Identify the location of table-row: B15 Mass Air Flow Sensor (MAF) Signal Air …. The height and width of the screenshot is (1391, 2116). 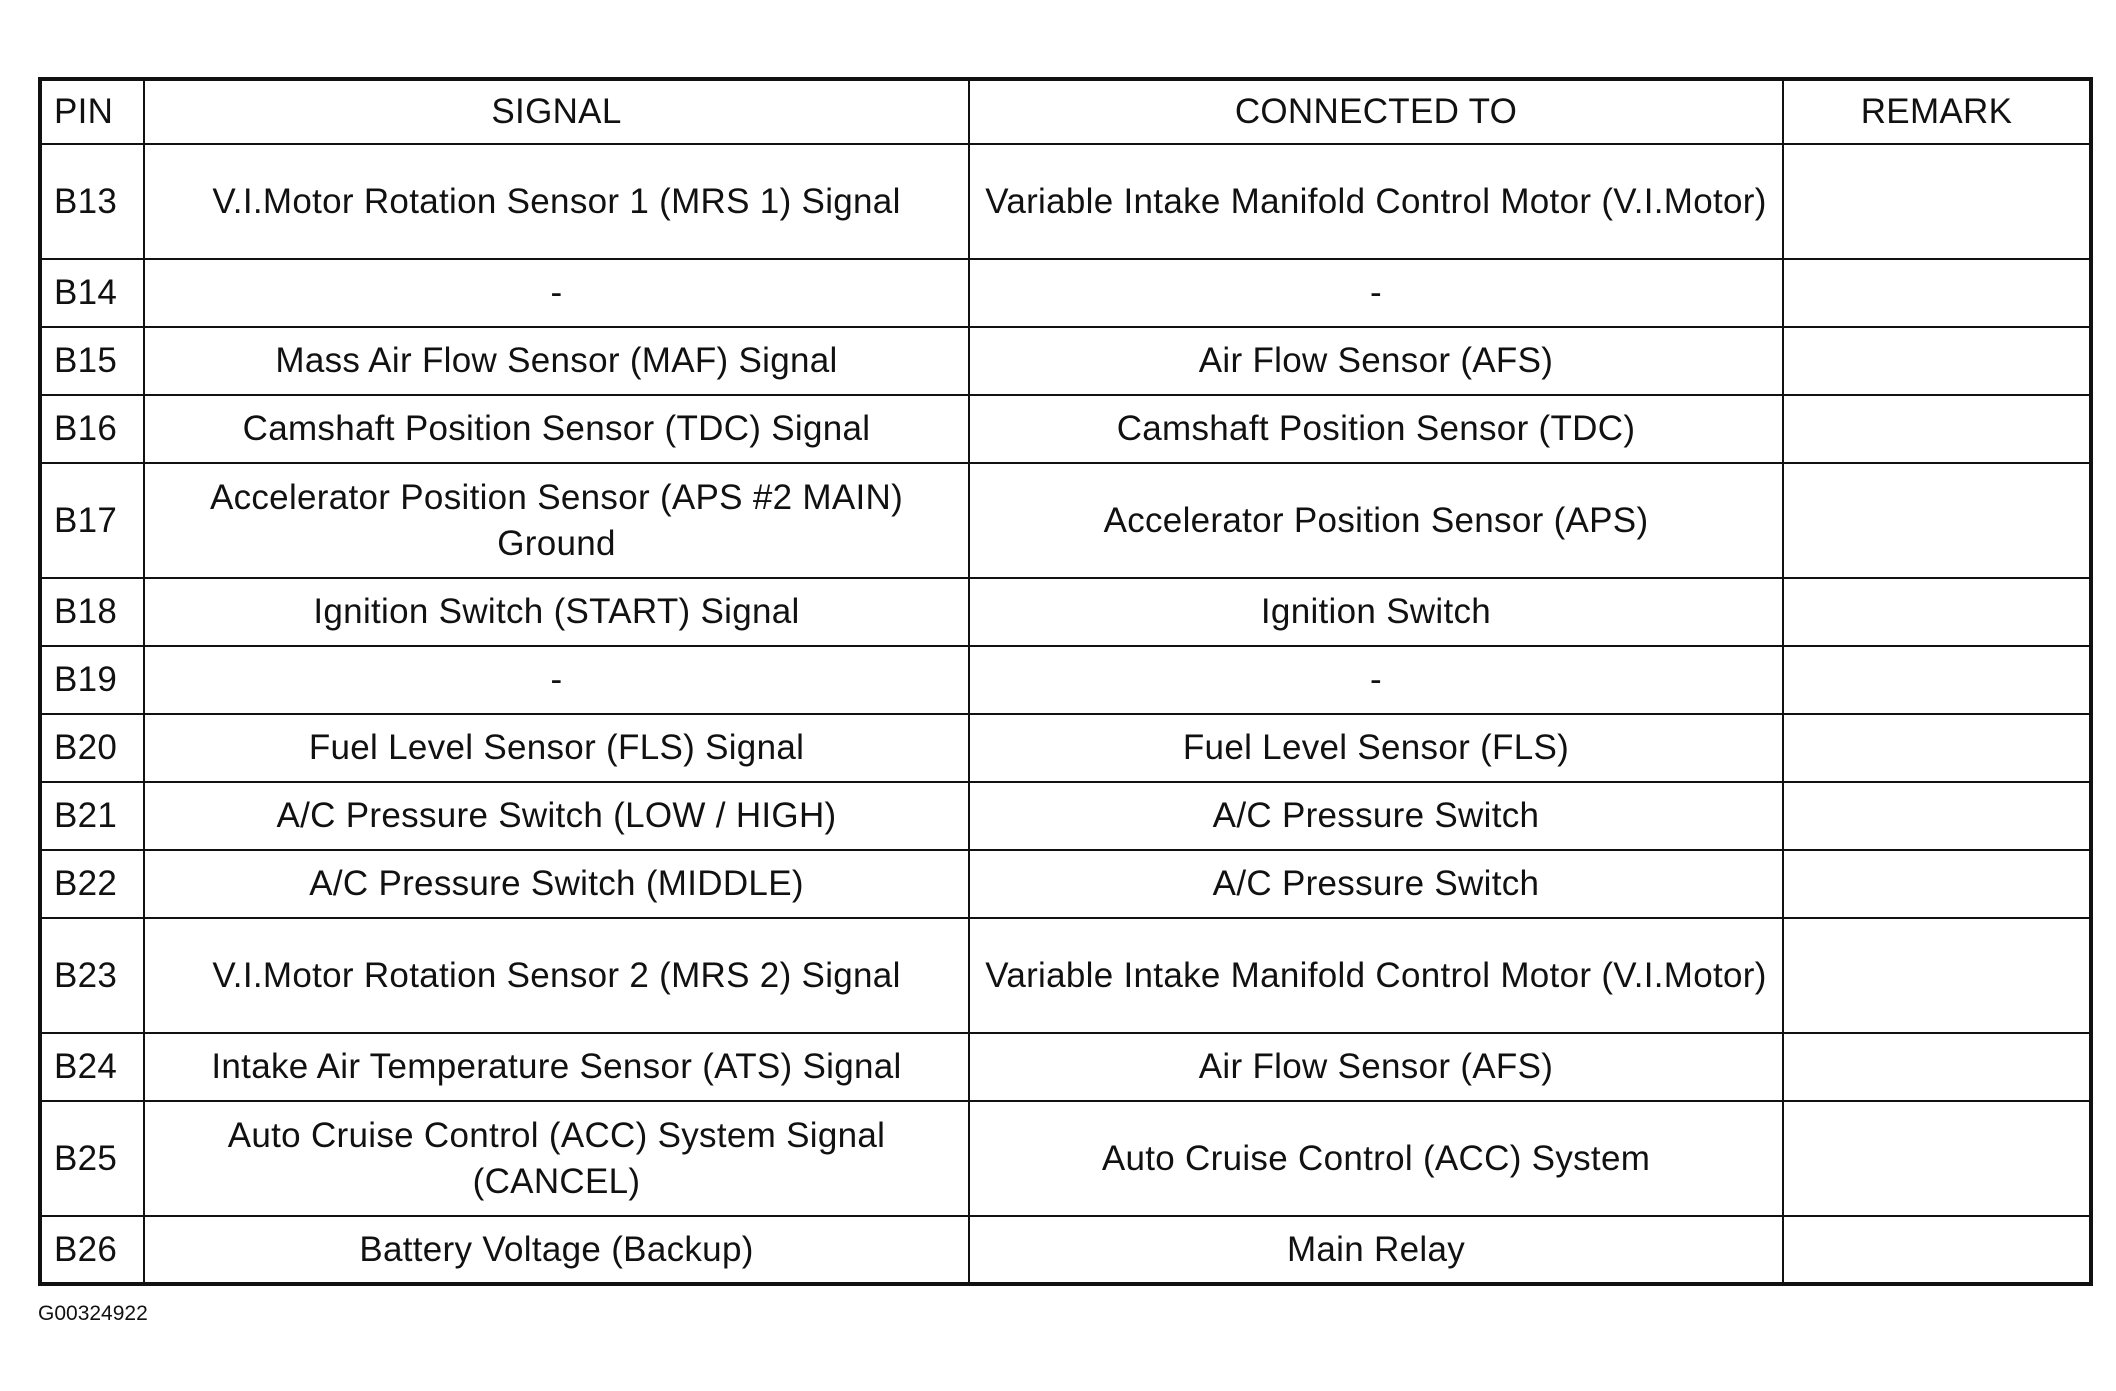
(1065, 361).